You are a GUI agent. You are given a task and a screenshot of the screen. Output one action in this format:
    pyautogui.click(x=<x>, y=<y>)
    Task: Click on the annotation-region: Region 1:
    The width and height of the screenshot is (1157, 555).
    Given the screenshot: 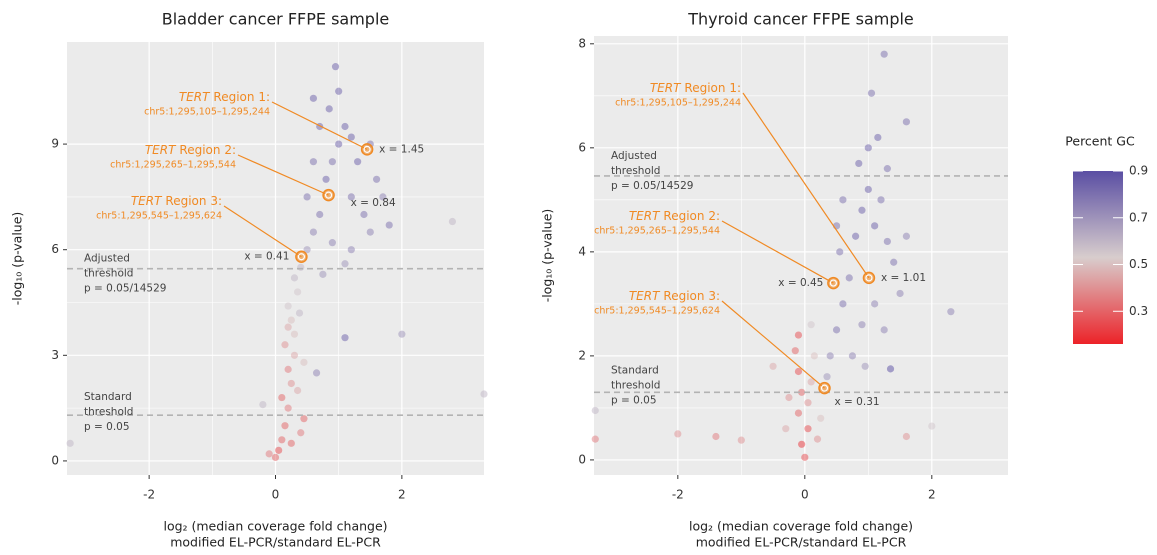 What is the action you would take?
    pyautogui.click(x=712, y=88)
    